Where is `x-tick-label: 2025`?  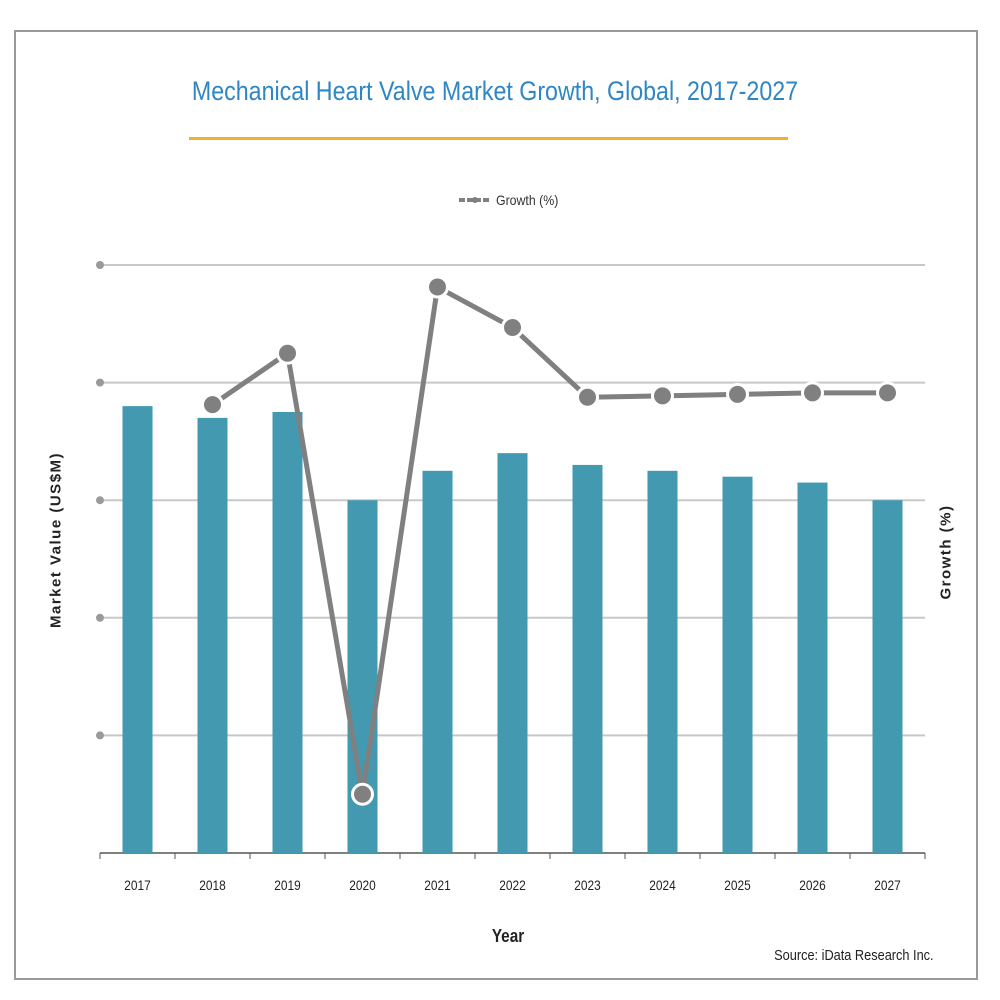 x-tick-label: 2025 is located at coordinates (737, 885).